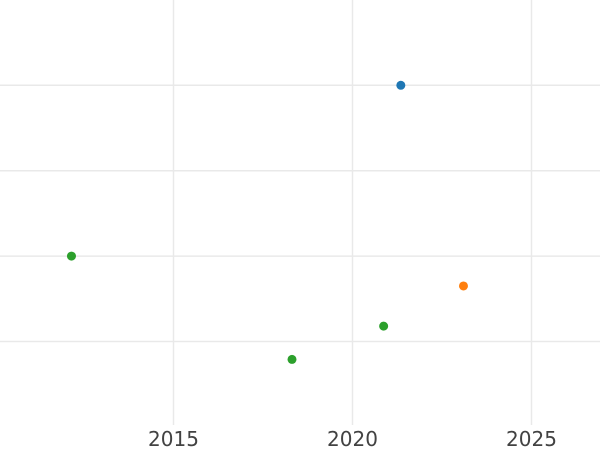 This screenshot has width=600, height=450. I want to click on x-tick-label: 2020, so click(352, 438).